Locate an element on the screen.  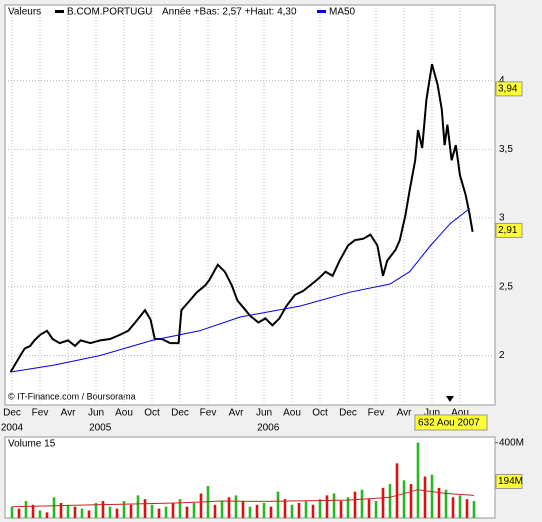
value-label: 3,94 is located at coordinates (508, 88).